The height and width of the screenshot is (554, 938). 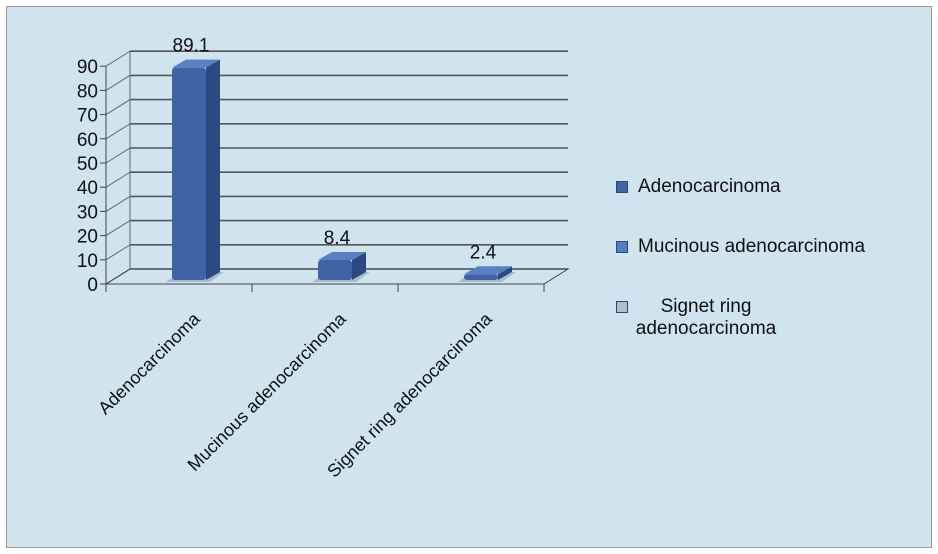 I want to click on legend-label: Adenocarcinoma, so click(x=709, y=186).